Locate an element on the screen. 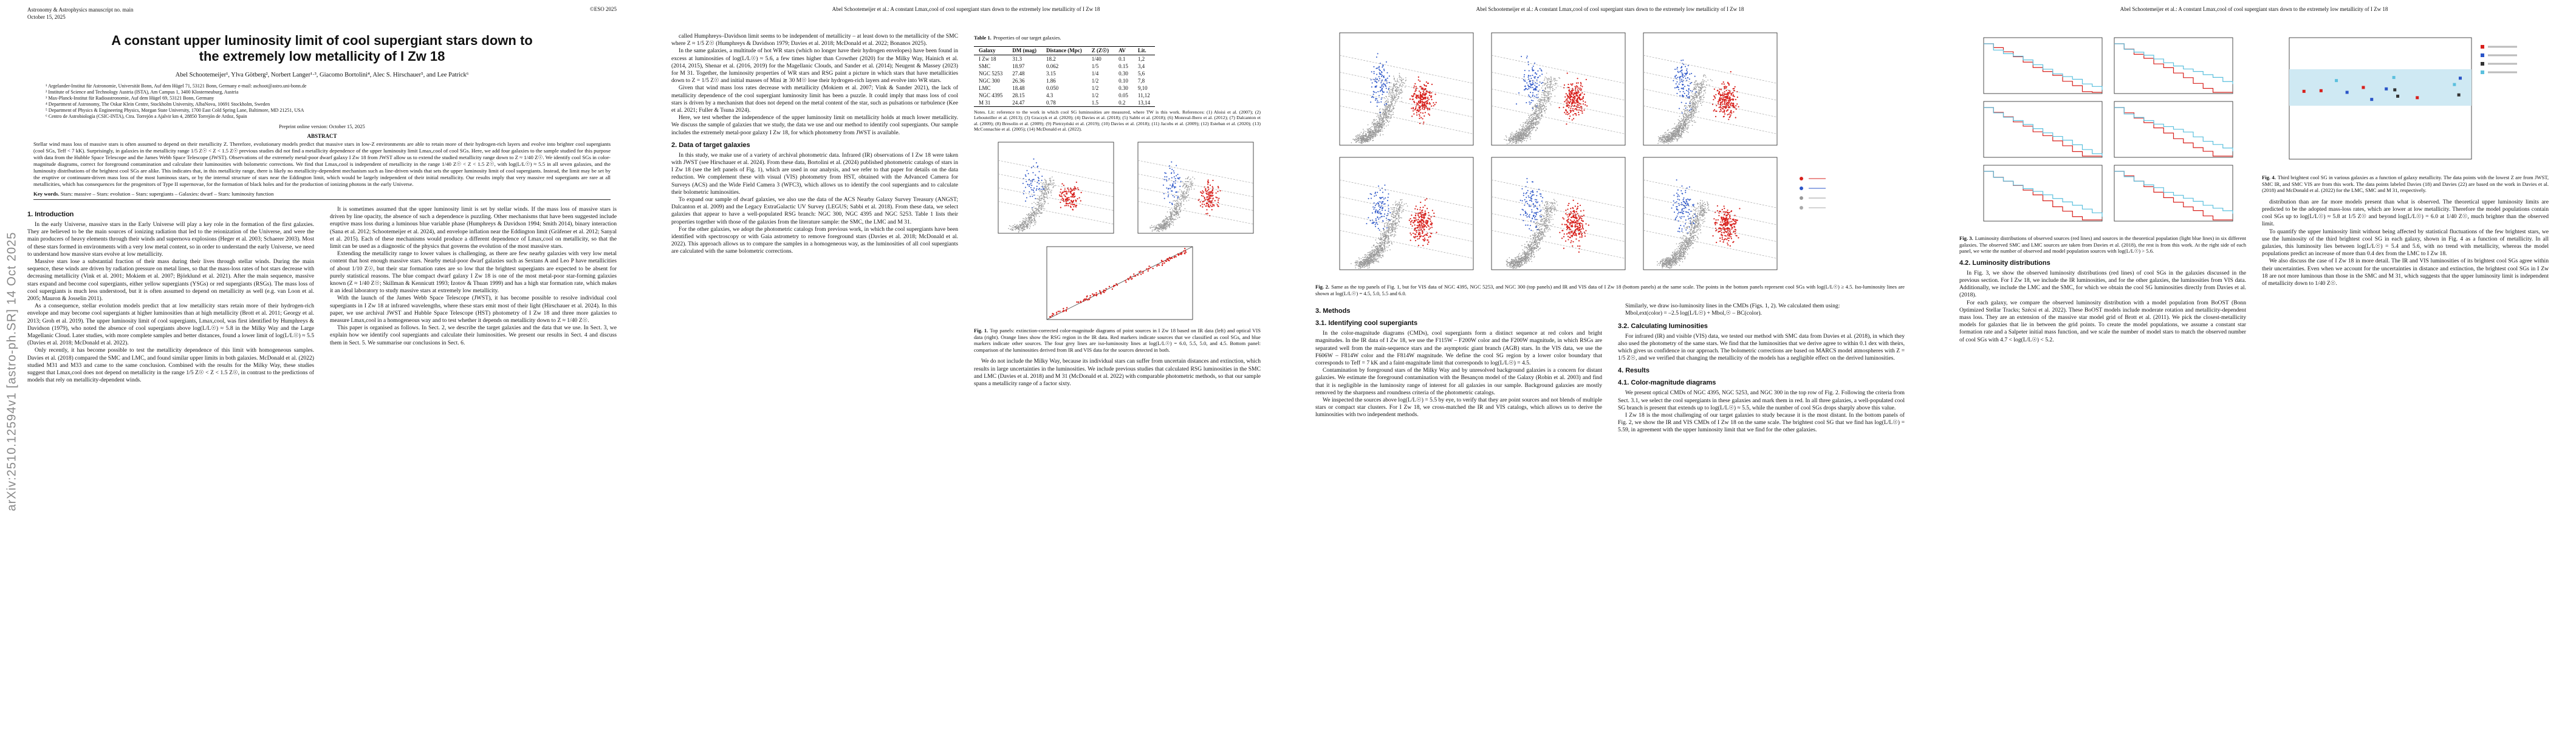  header-right: ©ESO 2025 is located at coordinates (603, 9).